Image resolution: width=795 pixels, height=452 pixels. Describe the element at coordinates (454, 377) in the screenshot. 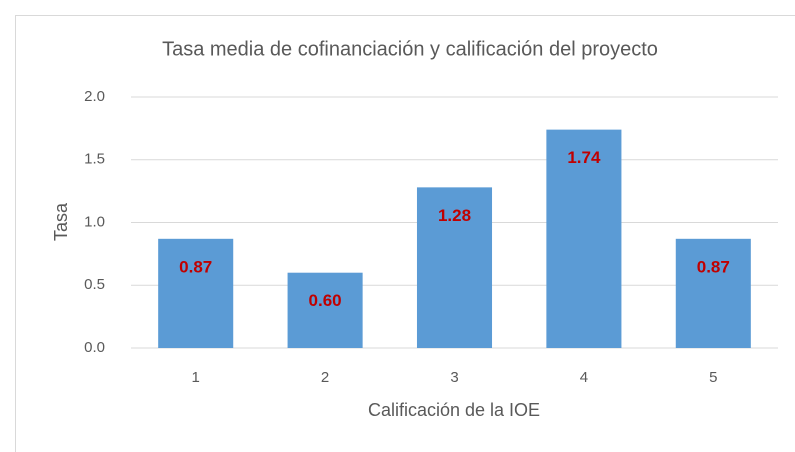

I see `x-tick-label: 3` at that location.